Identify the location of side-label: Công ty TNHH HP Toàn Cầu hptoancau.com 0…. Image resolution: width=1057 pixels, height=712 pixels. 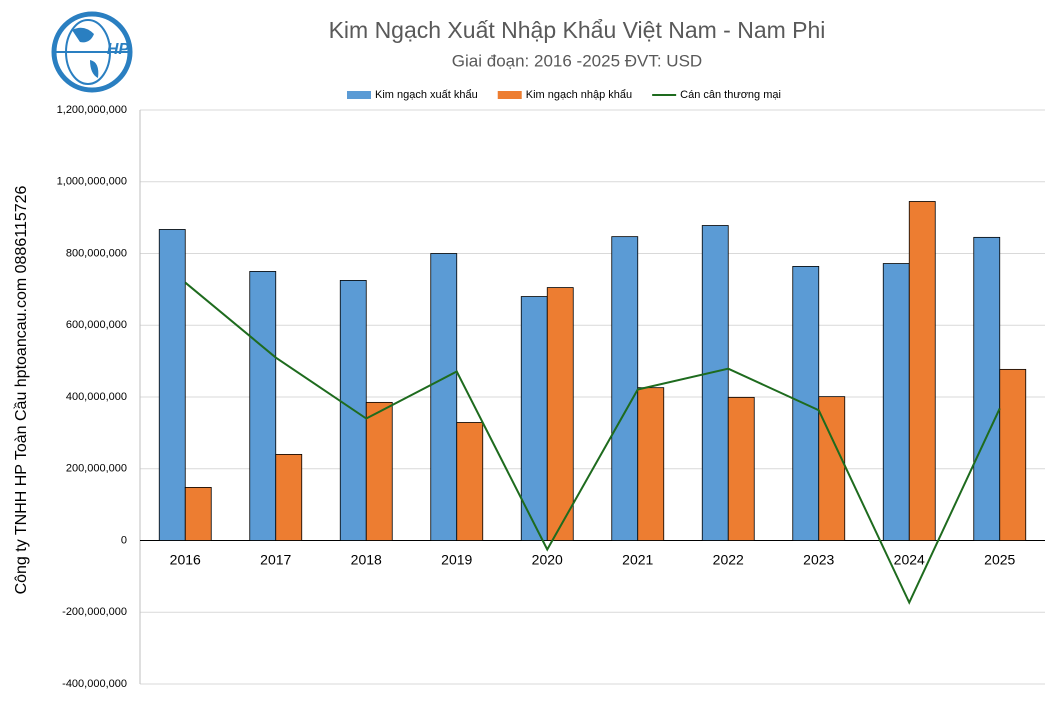
(21, 389).